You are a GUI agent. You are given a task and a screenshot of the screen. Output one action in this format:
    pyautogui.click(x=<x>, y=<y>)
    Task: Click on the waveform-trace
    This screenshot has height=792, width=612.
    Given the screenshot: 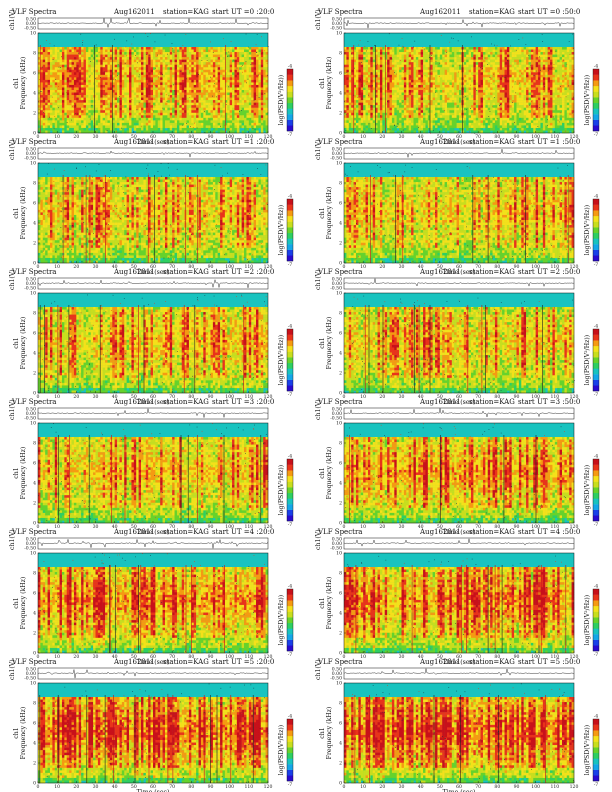 What is the action you would take?
    pyautogui.click(x=459, y=153)
    